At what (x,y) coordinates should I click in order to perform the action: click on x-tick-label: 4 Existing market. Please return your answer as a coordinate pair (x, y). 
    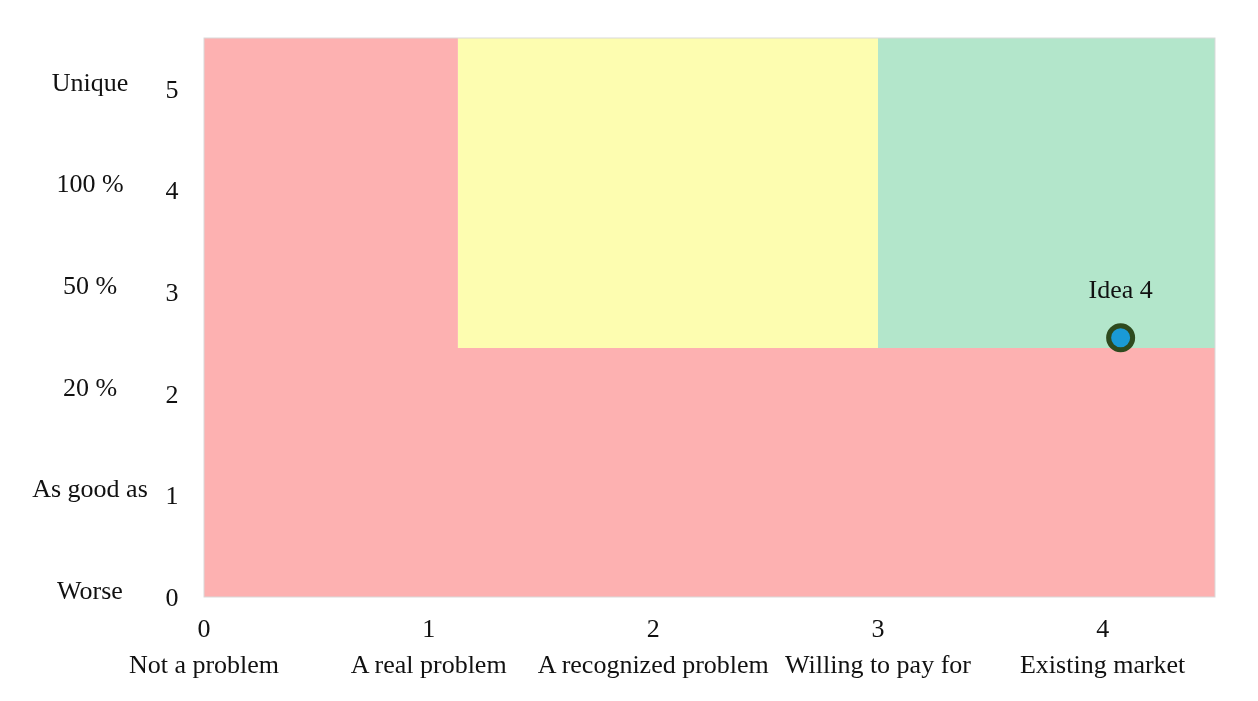
    Looking at the image, I should click on (1103, 646).